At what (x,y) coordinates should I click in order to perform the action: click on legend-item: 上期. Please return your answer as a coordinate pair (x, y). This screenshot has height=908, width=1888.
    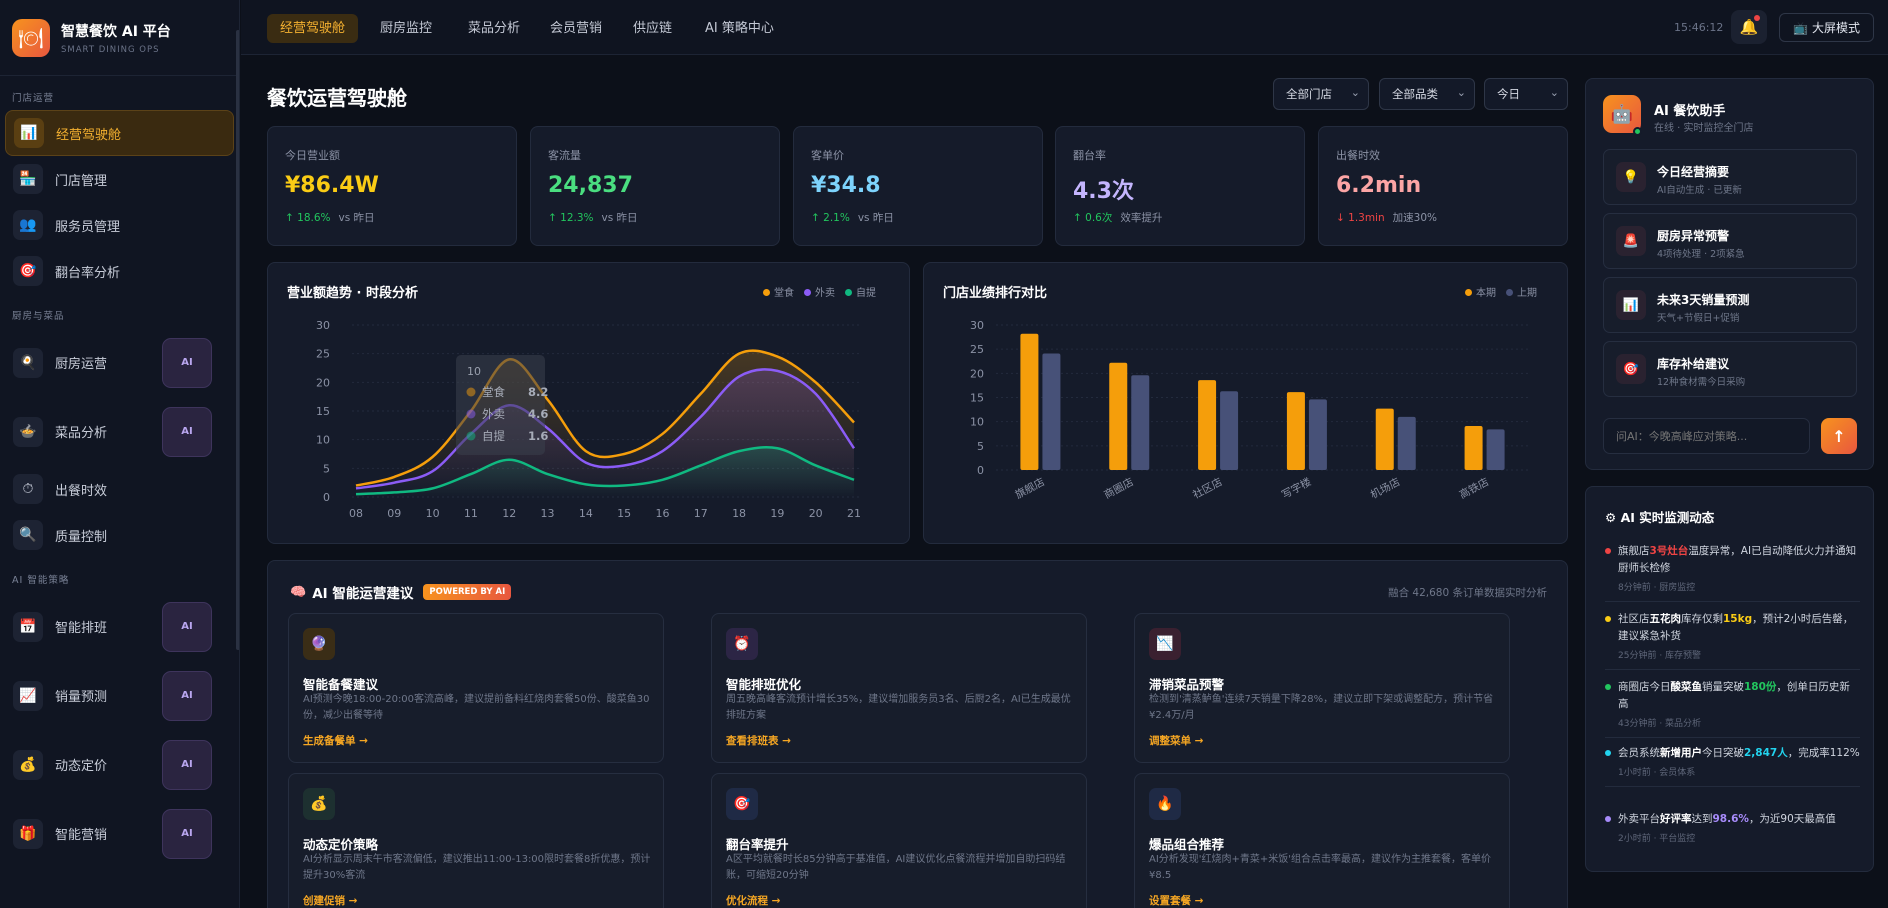
    Looking at the image, I should click on (1521, 291).